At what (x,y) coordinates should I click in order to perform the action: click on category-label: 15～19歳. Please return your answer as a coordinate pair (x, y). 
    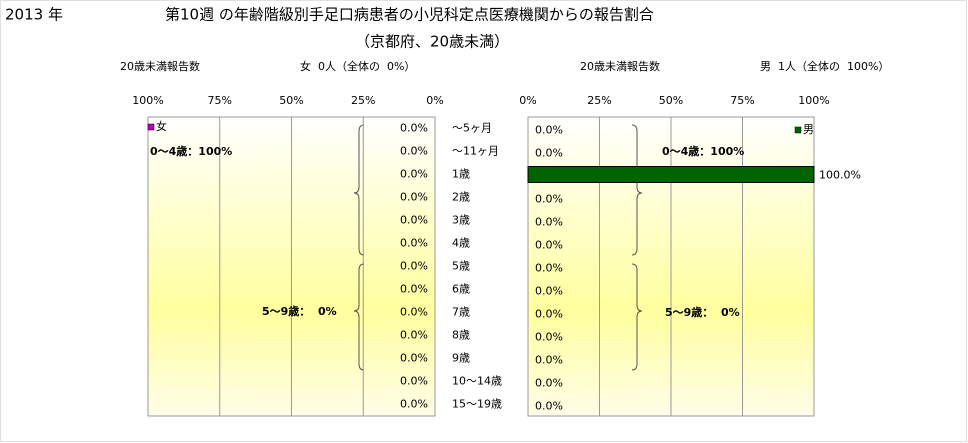
    Looking at the image, I should click on (477, 404).